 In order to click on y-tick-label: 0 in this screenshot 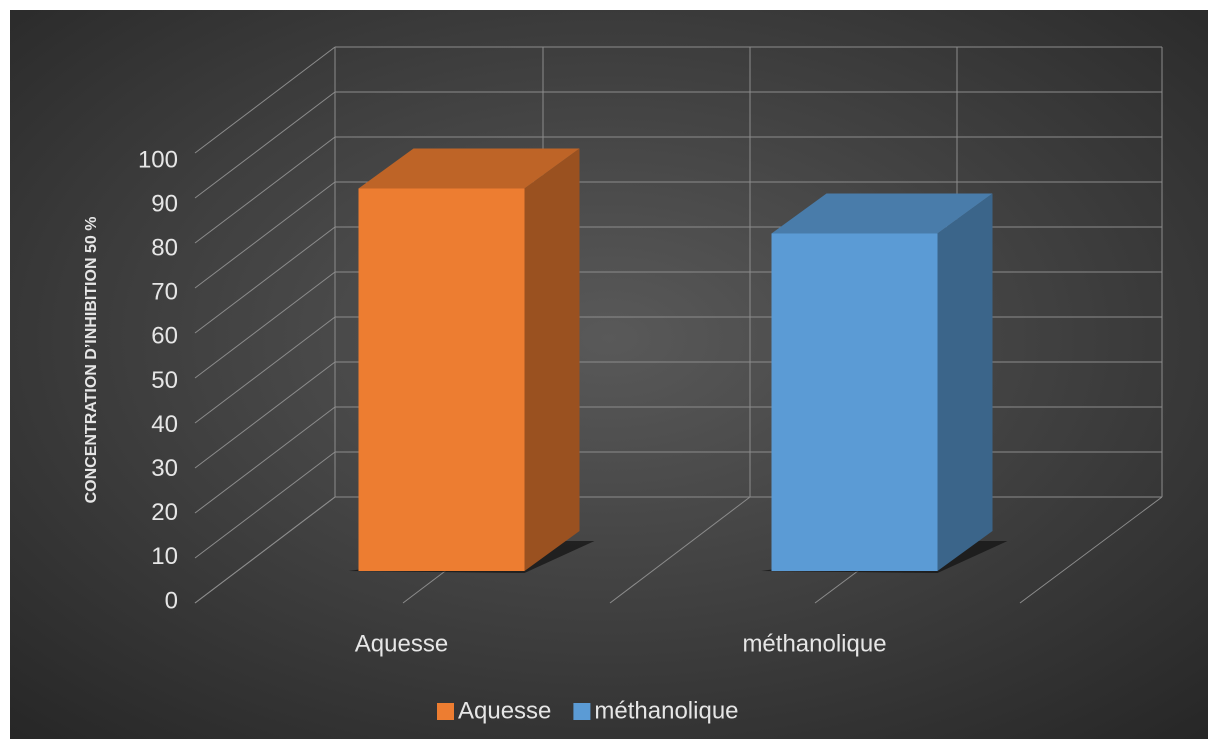, I will do `click(171, 600)`.